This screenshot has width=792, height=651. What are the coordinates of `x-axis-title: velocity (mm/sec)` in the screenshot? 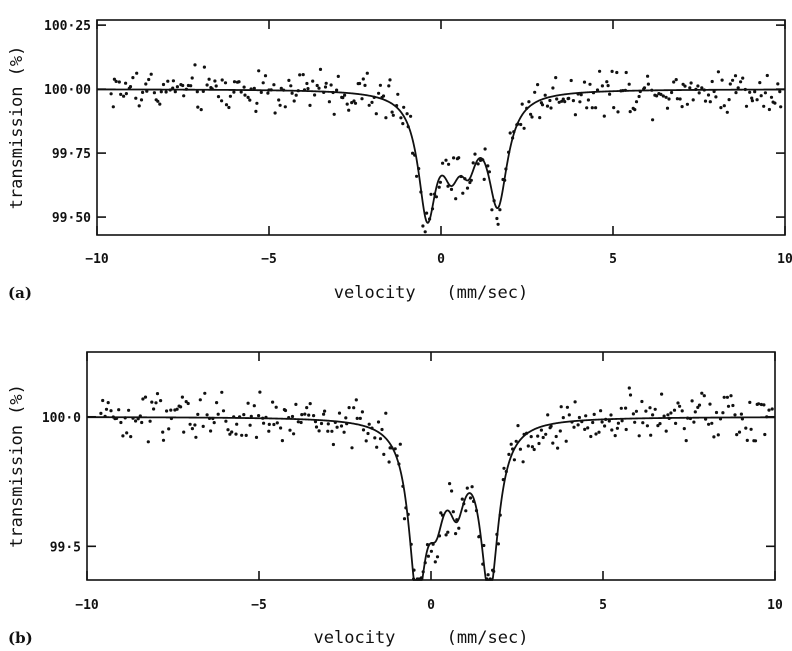 It's located at (431, 293).